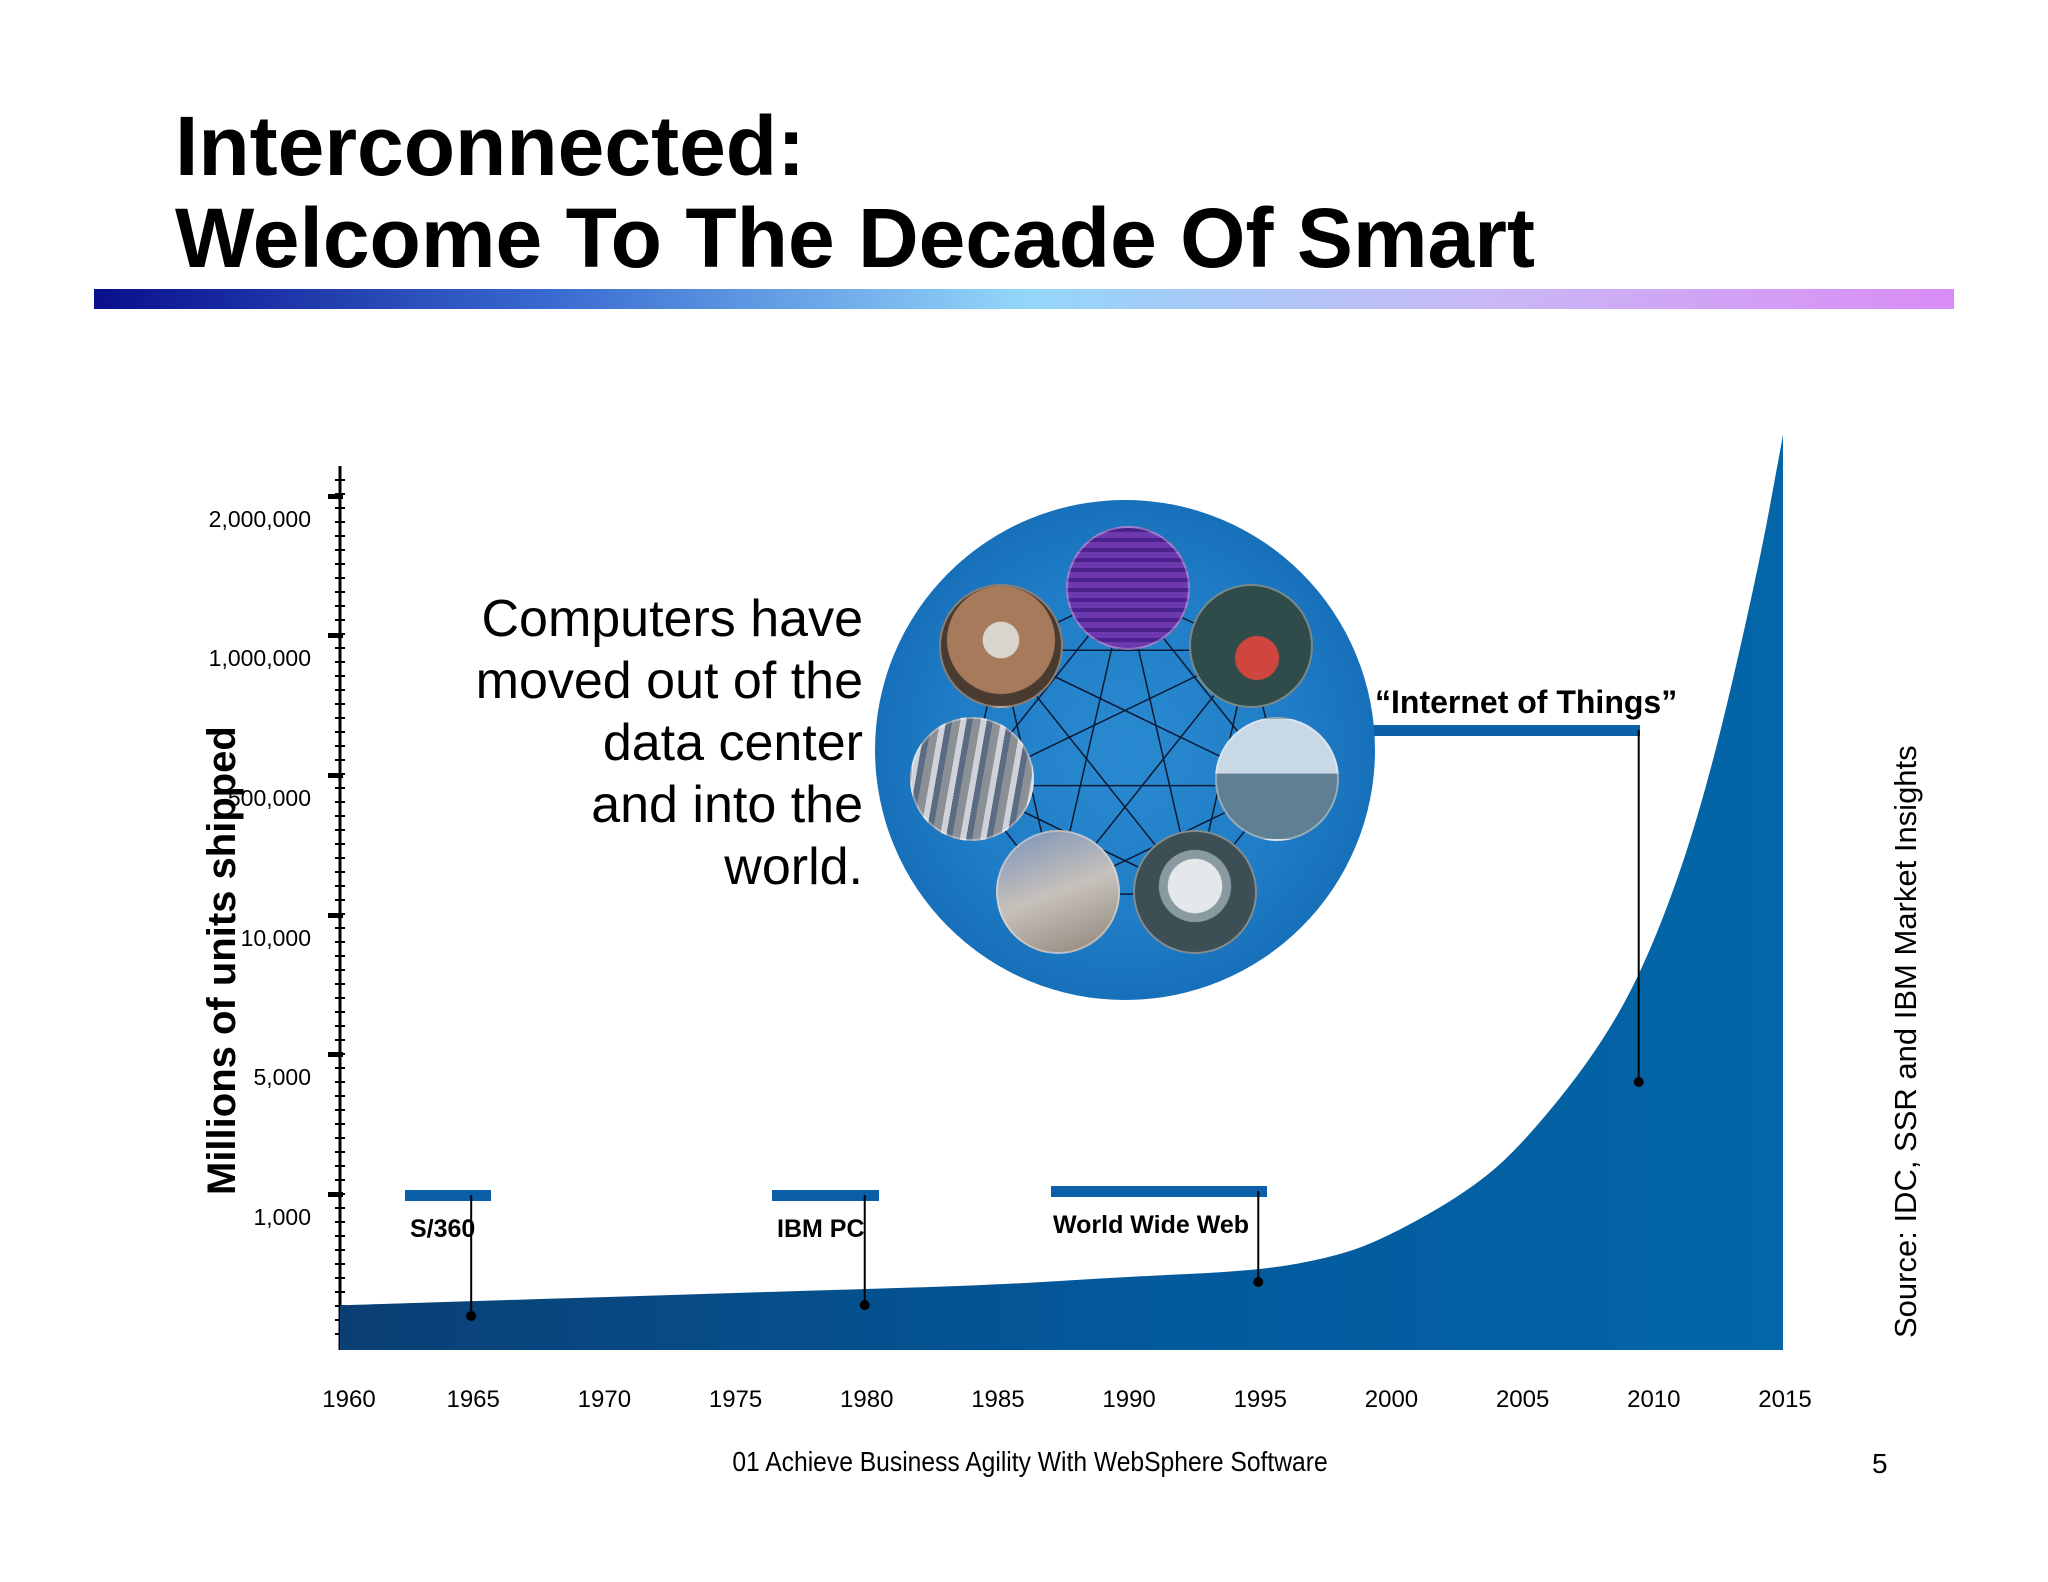 The image size is (2048, 1582). Describe the element at coordinates (276, 938) in the screenshot. I see `y-tick-label: 10,000` at that location.